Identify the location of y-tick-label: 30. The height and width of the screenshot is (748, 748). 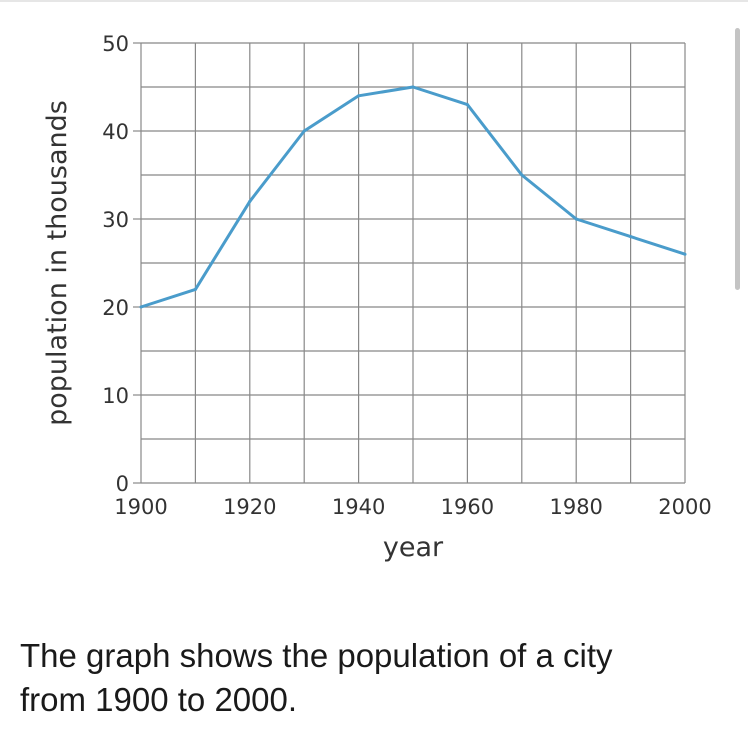
(115, 220).